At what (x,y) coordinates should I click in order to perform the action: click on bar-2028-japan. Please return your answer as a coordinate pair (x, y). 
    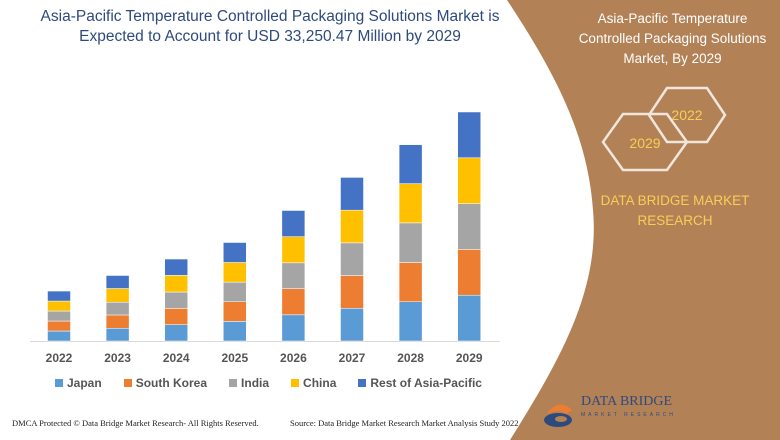
    Looking at the image, I should click on (410, 321).